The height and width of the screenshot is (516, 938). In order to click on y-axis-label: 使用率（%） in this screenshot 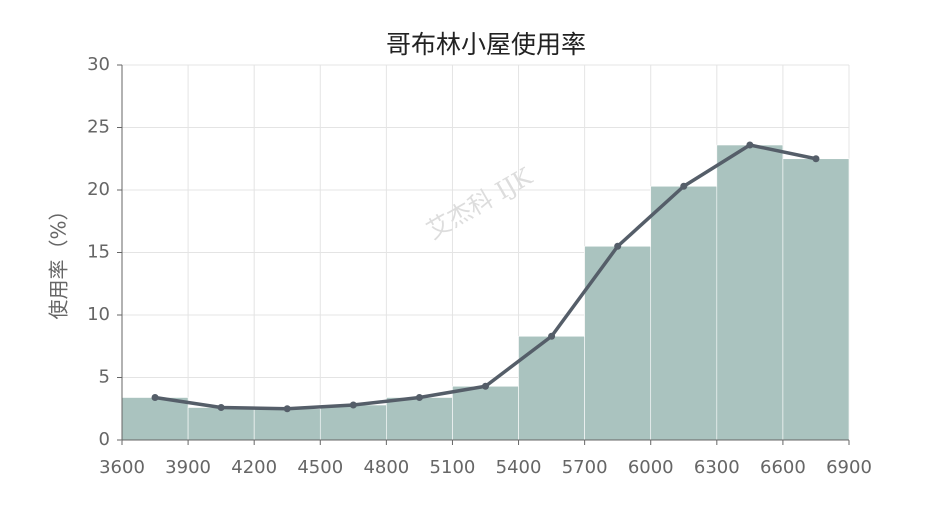, I will do `click(59, 259)`.